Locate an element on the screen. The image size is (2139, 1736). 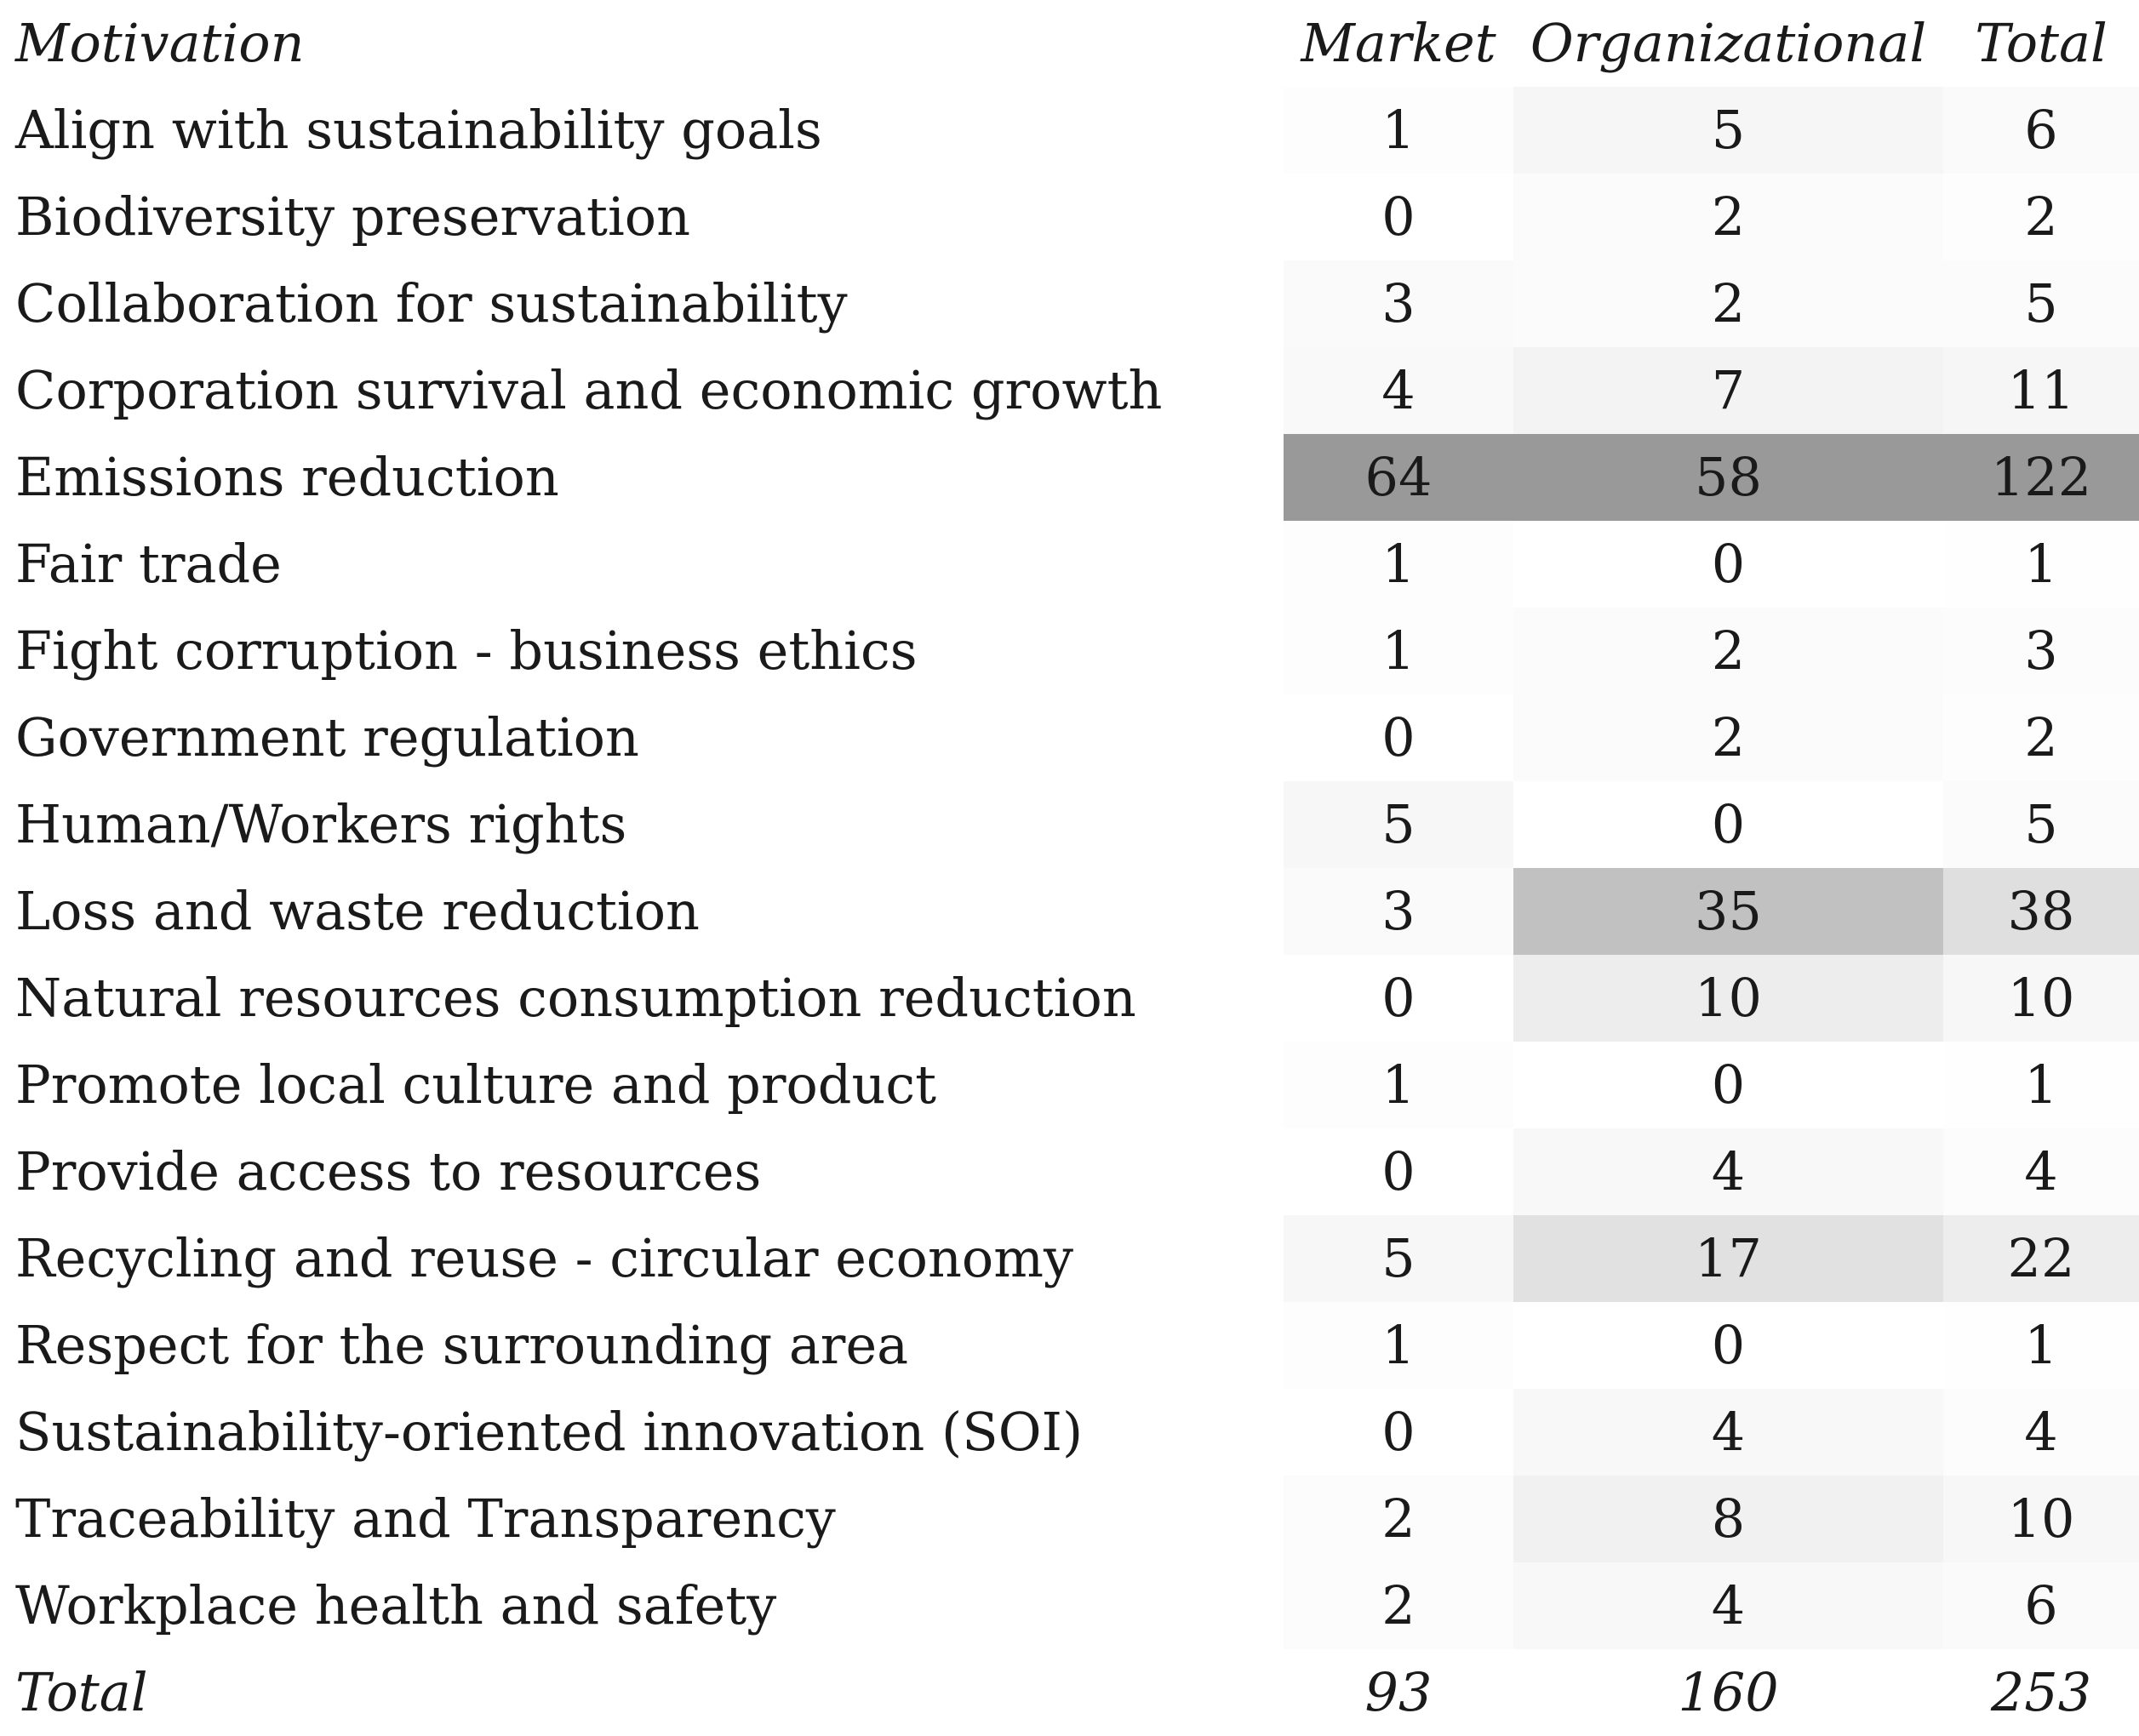
motivation-label: Fair trade is located at coordinates (148, 564).